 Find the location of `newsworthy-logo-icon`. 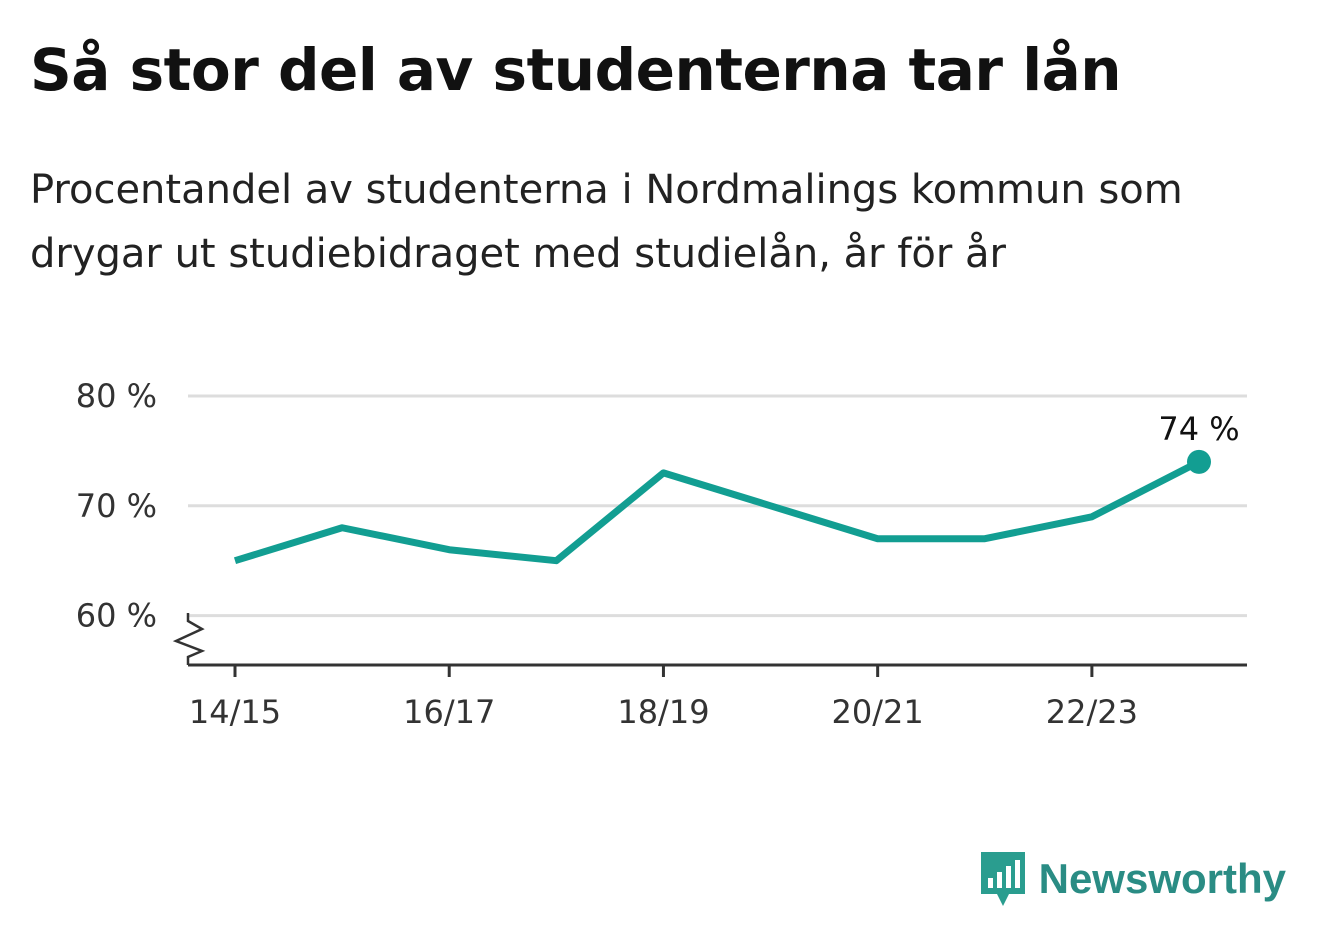

newsworthy-logo-icon is located at coordinates (1002, 879).